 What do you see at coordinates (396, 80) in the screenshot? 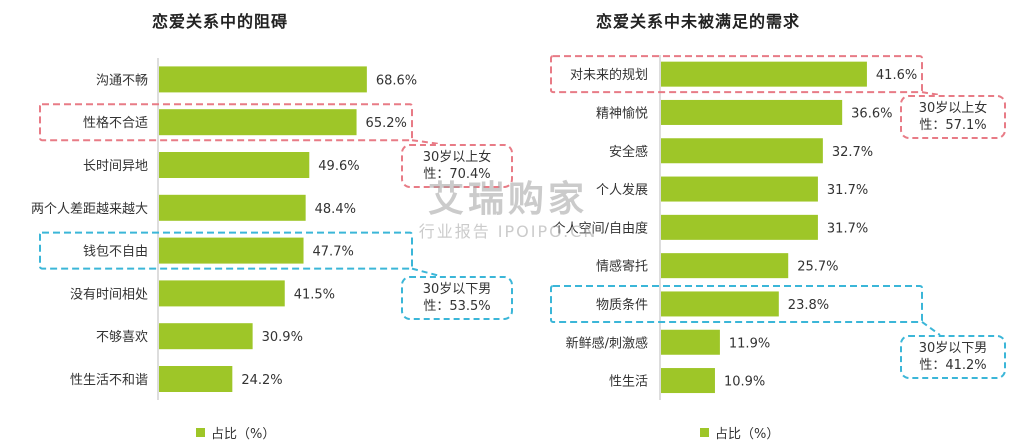
I see `value-label: 68.6%` at bounding box center [396, 80].